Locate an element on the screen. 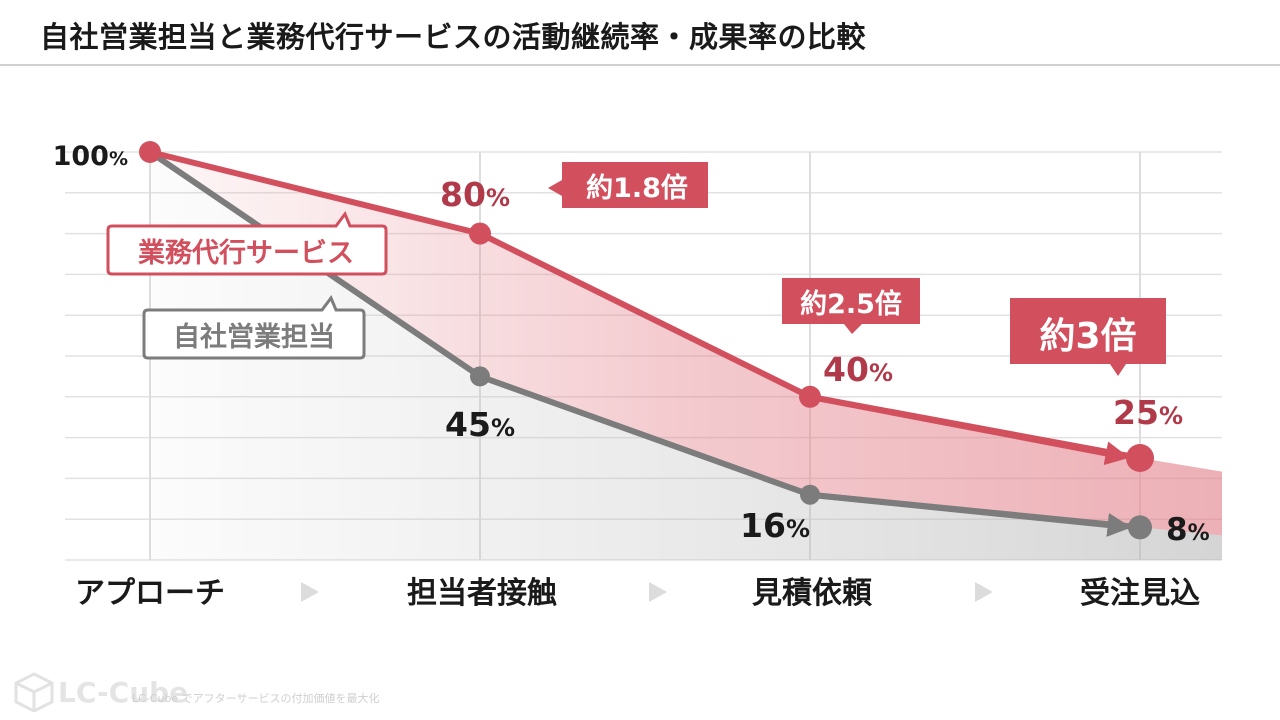  x-axis-label: 受注見込 is located at coordinates (1140, 593).